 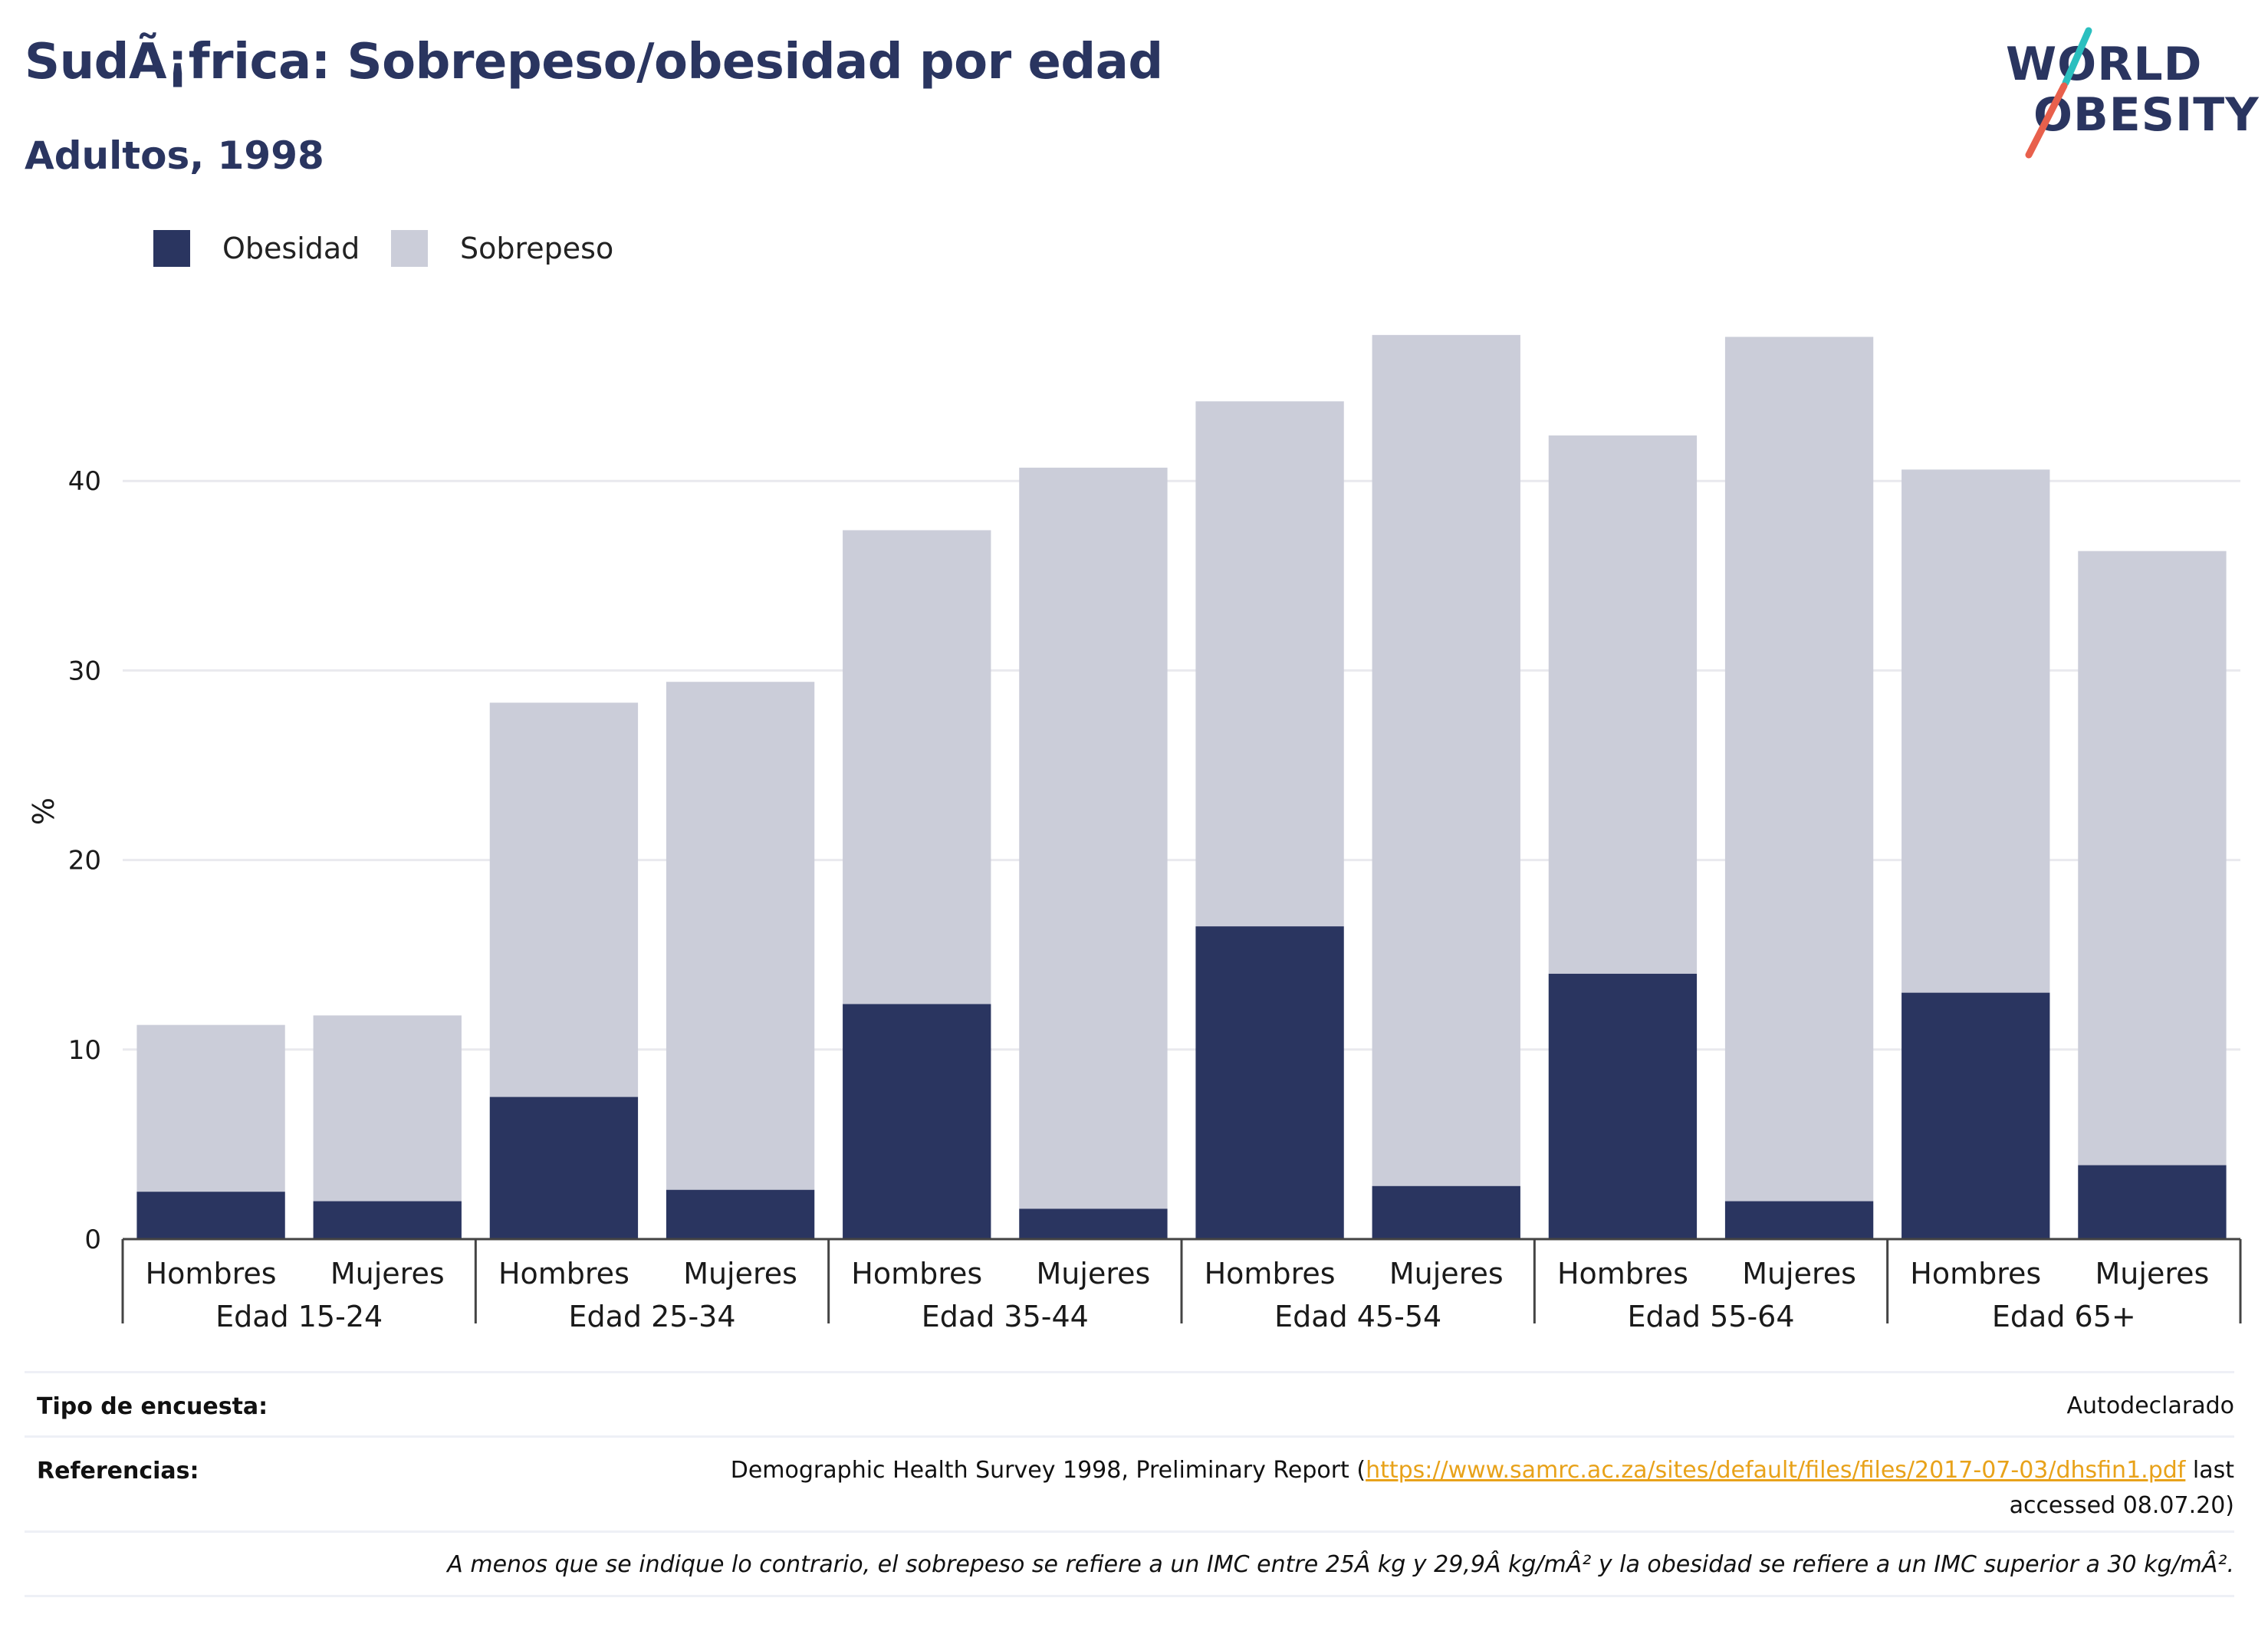 I want to click on world-obesity-logo: WORLD OBESITY, so click(x=2126, y=96).